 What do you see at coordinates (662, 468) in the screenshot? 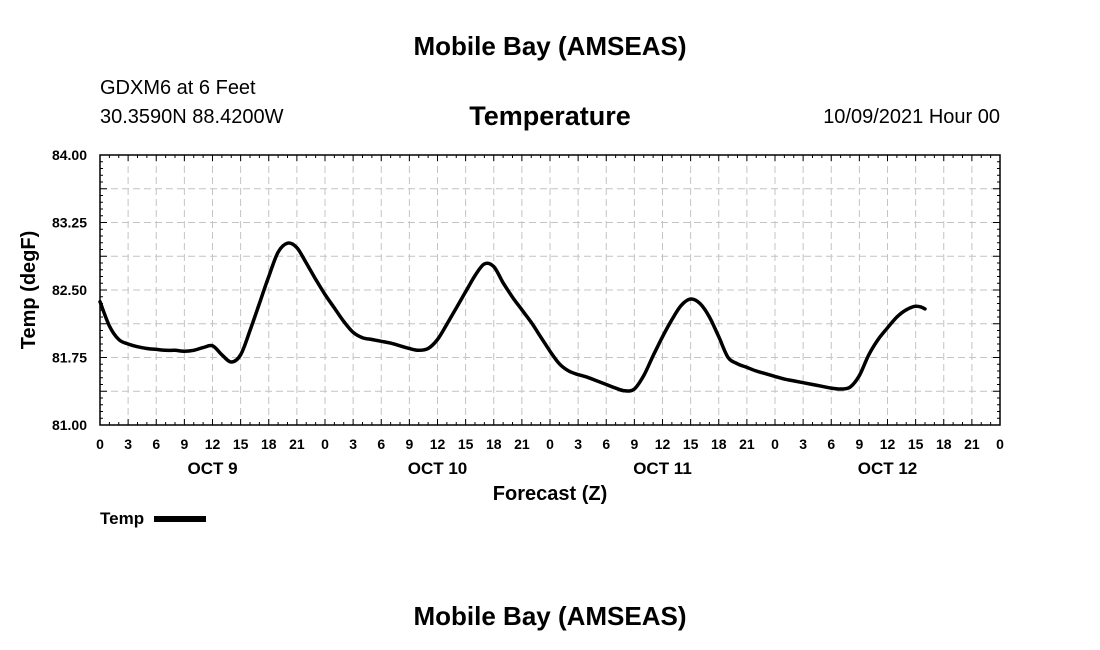
I see `x-day-label: OCT 11` at bounding box center [662, 468].